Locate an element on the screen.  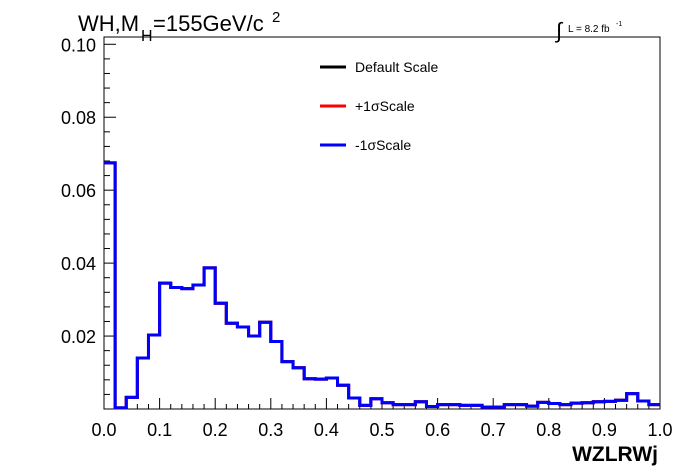
luminosity-label: ∫ L = 8.2 fb -1 is located at coordinates (588, 30).